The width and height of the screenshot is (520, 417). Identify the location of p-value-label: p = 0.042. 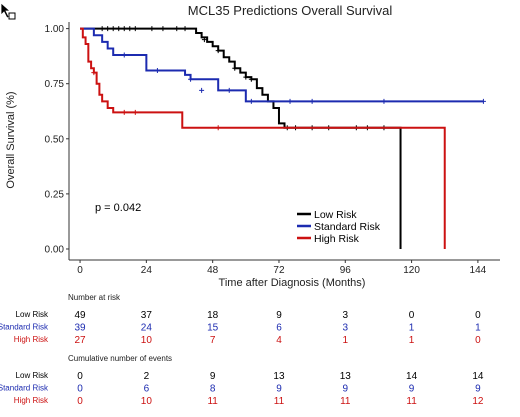
(118, 208).